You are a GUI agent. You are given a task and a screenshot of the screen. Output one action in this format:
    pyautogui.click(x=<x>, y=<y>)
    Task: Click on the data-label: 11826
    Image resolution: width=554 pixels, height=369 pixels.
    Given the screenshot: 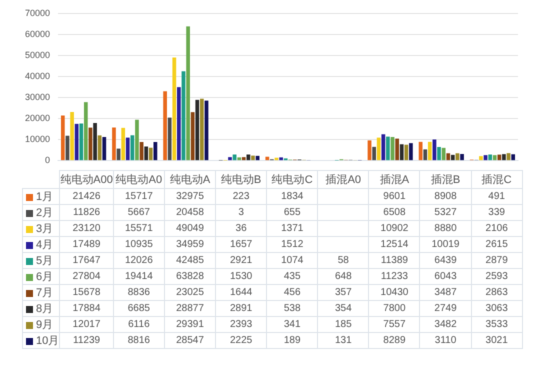 What is the action you would take?
    pyautogui.click(x=87, y=212)
    